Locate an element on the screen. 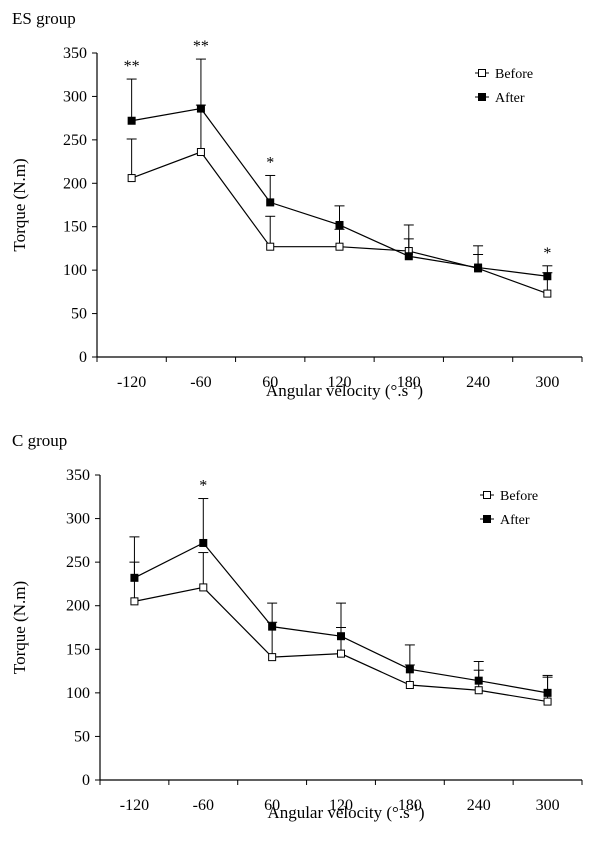  series-before is located at coordinates (341, 629).